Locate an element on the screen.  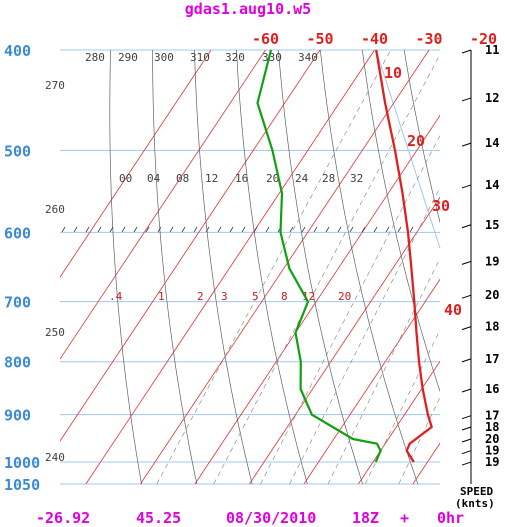
temp-label-right: 40 is located at coordinates (453, 310).